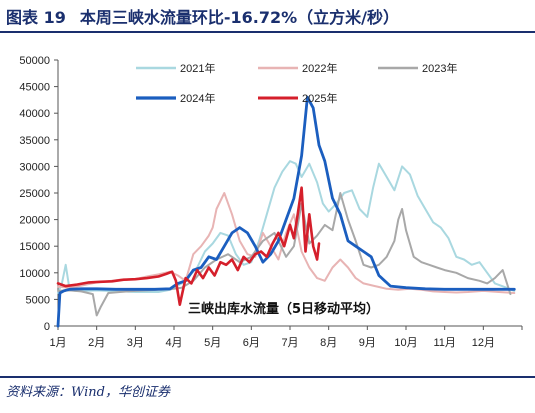  What do you see at coordinates (289, 343) in the screenshot?
I see `x-tick-label: 7月` at bounding box center [289, 343].